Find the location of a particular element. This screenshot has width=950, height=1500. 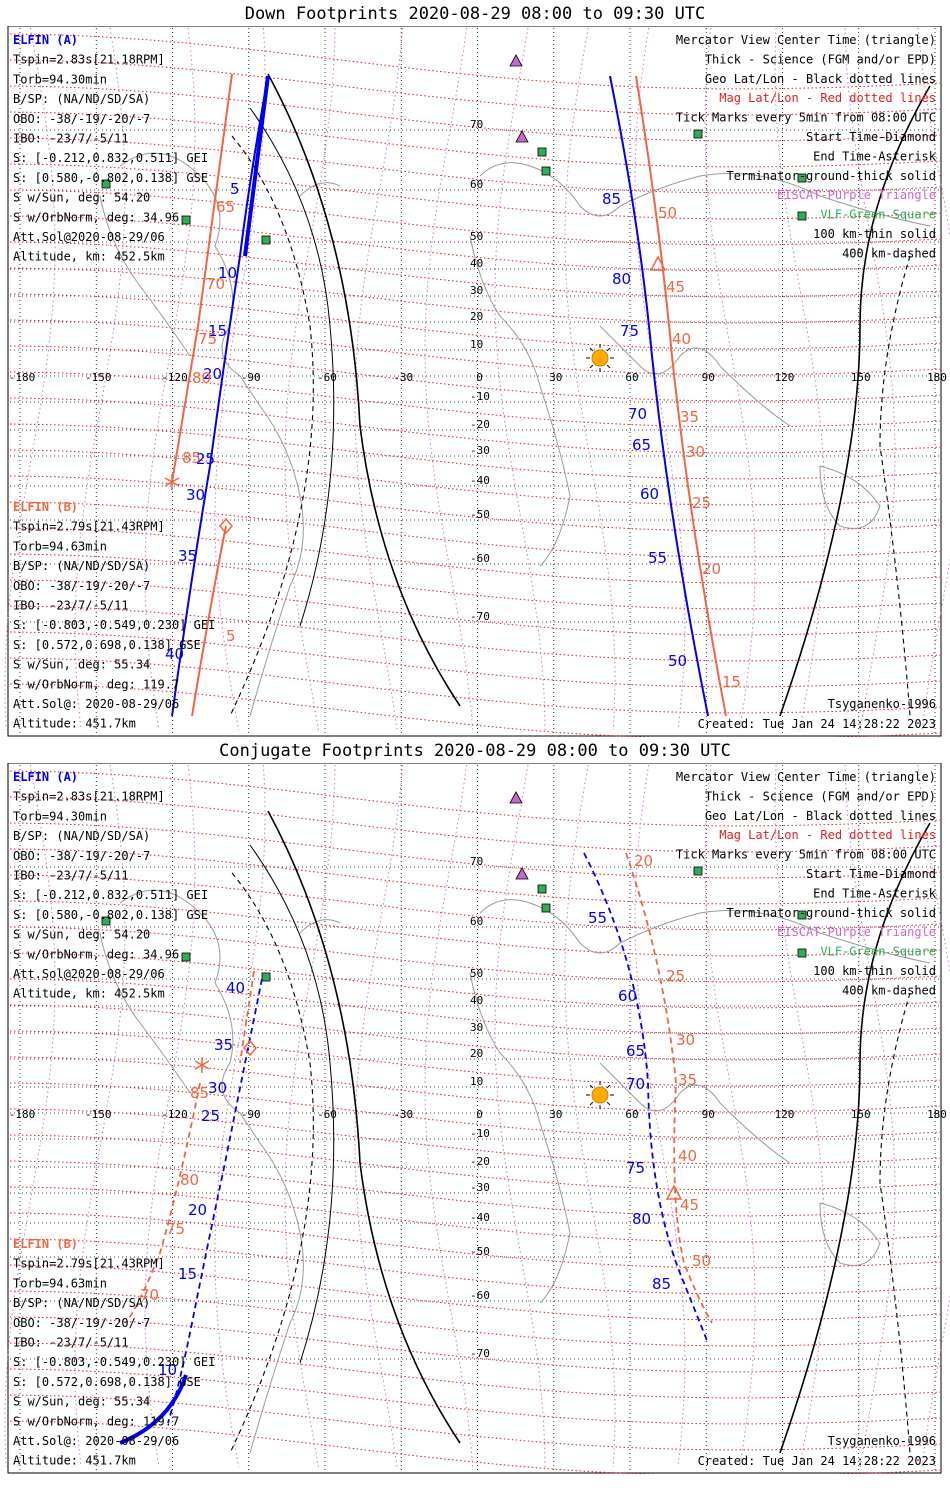

legend-entry: Geo Lat/Lon - Black dotted lines is located at coordinates (820, 816).